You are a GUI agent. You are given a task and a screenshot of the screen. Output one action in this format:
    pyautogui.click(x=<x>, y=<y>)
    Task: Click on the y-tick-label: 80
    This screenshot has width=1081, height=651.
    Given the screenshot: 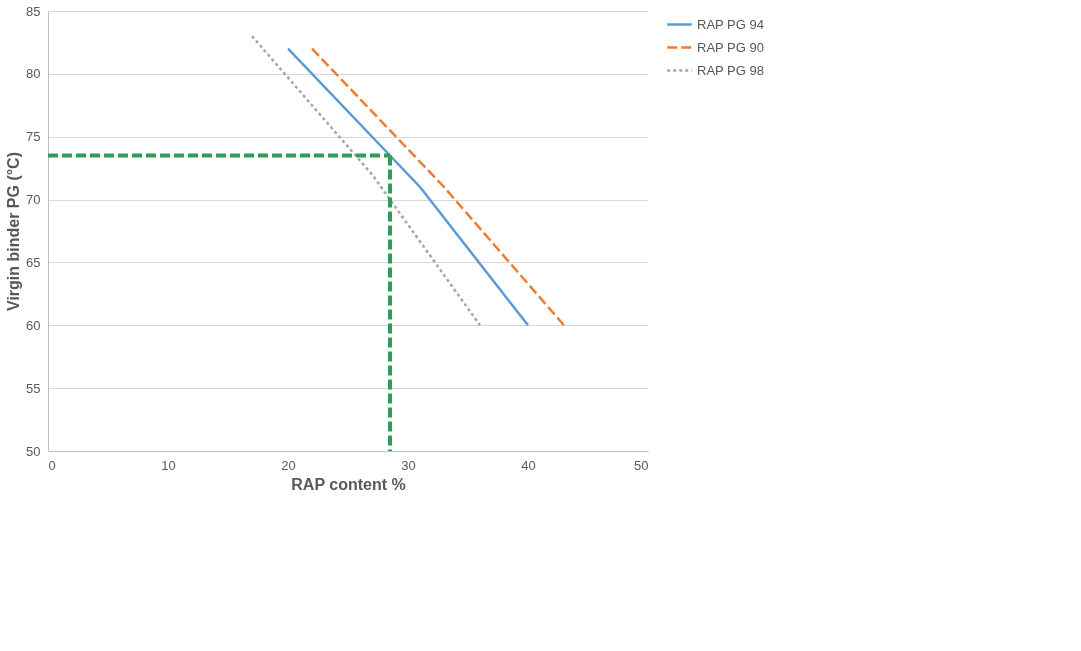 What is the action you would take?
    pyautogui.click(x=33, y=74)
    